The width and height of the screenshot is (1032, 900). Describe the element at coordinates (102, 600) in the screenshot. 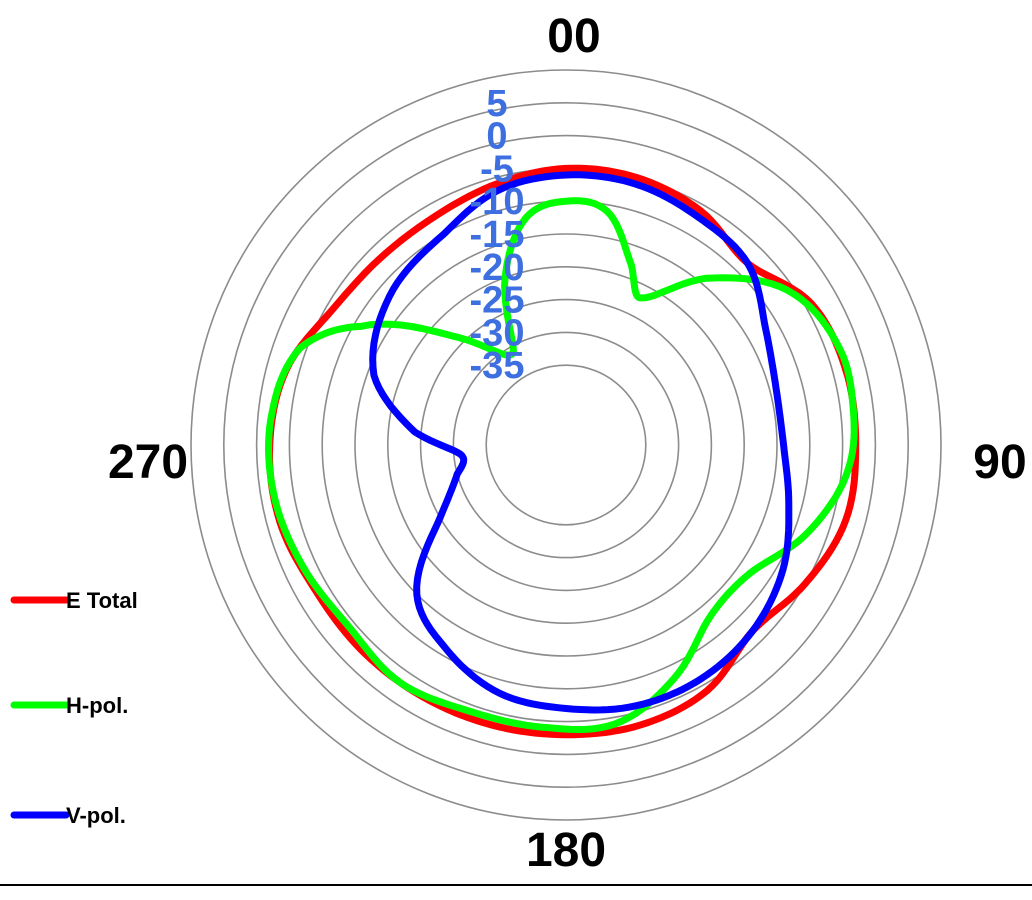

I see `legend-label-e-total: E Total` at that location.